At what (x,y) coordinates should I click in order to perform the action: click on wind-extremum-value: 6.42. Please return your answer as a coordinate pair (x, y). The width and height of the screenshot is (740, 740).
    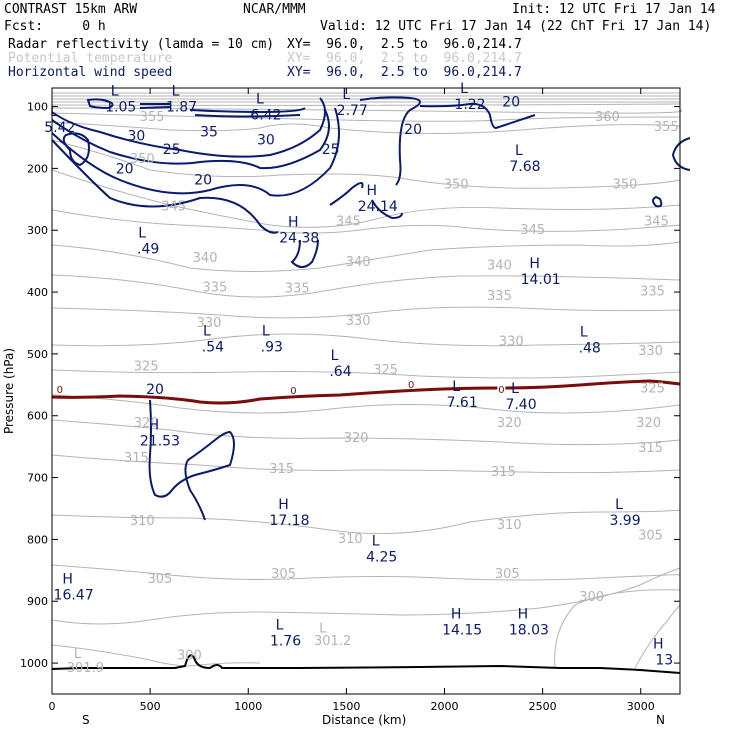
    Looking at the image, I should click on (265, 115).